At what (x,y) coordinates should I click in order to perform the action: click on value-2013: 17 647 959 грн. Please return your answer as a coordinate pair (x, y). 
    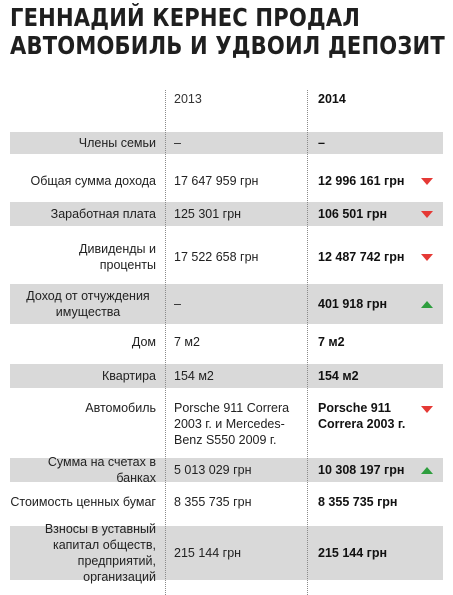
    Looking at the image, I should click on (216, 181).